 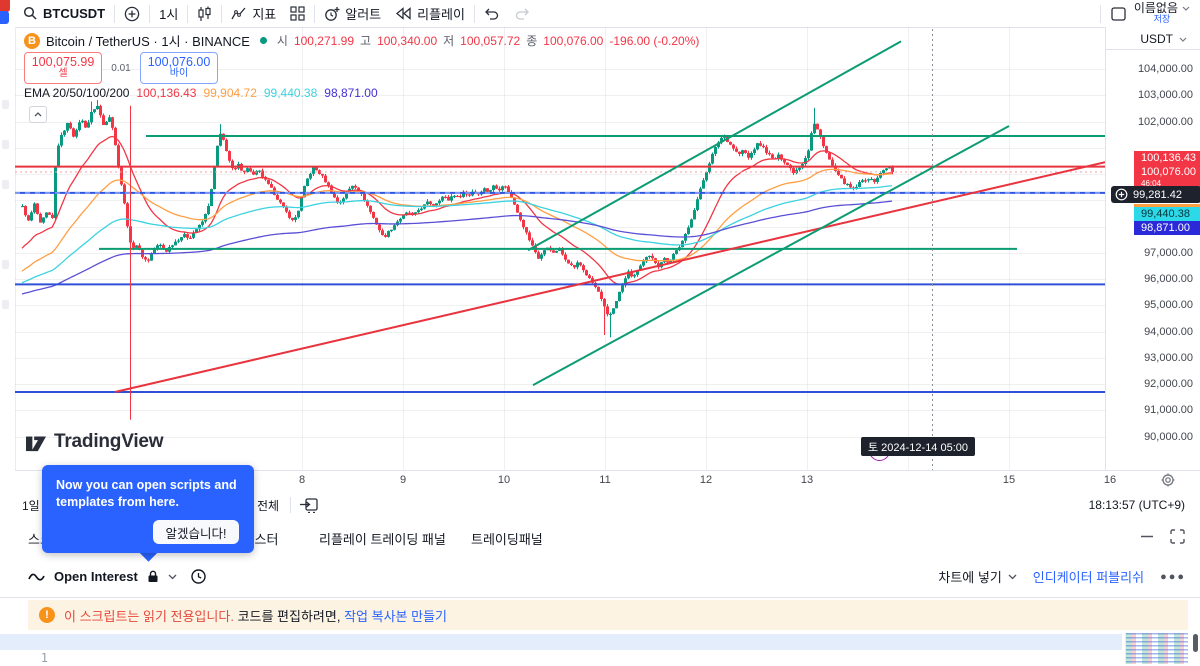 What do you see at coordinates (297, 13) in the screenshot?
I see `indicator-templates-button` at bounding box center [297, 13].